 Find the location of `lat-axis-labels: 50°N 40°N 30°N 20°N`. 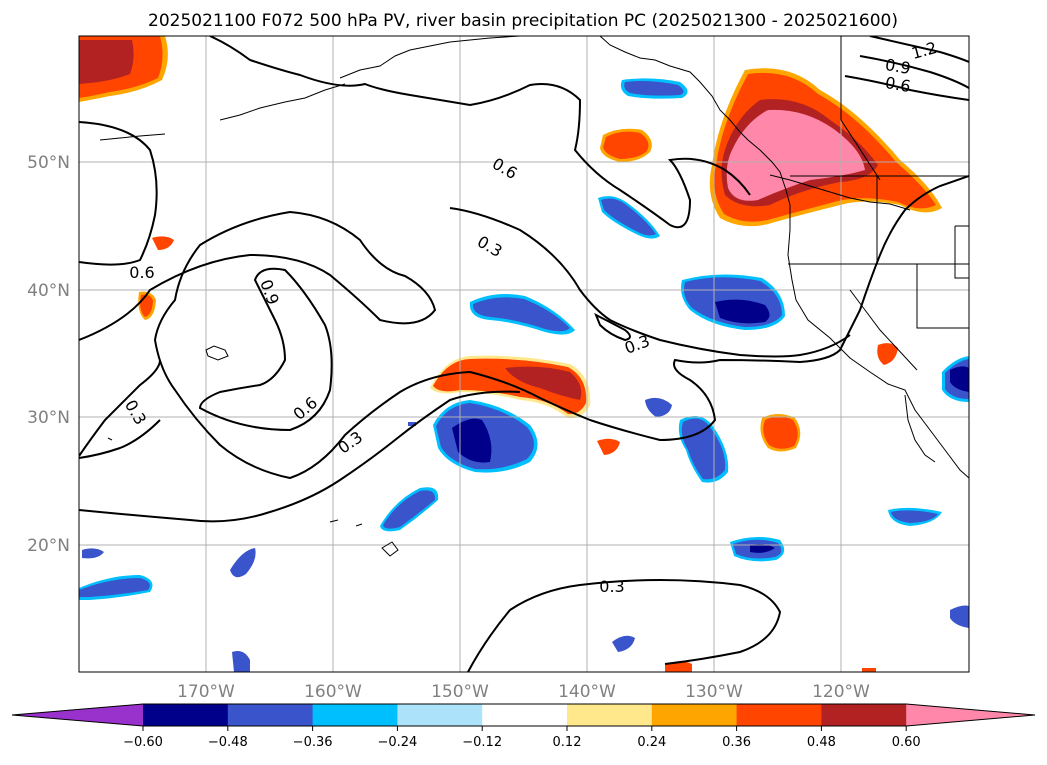

lat-axis-labels: 50°N 40°N 30°N 20°N is located at coordinates (48, 354).